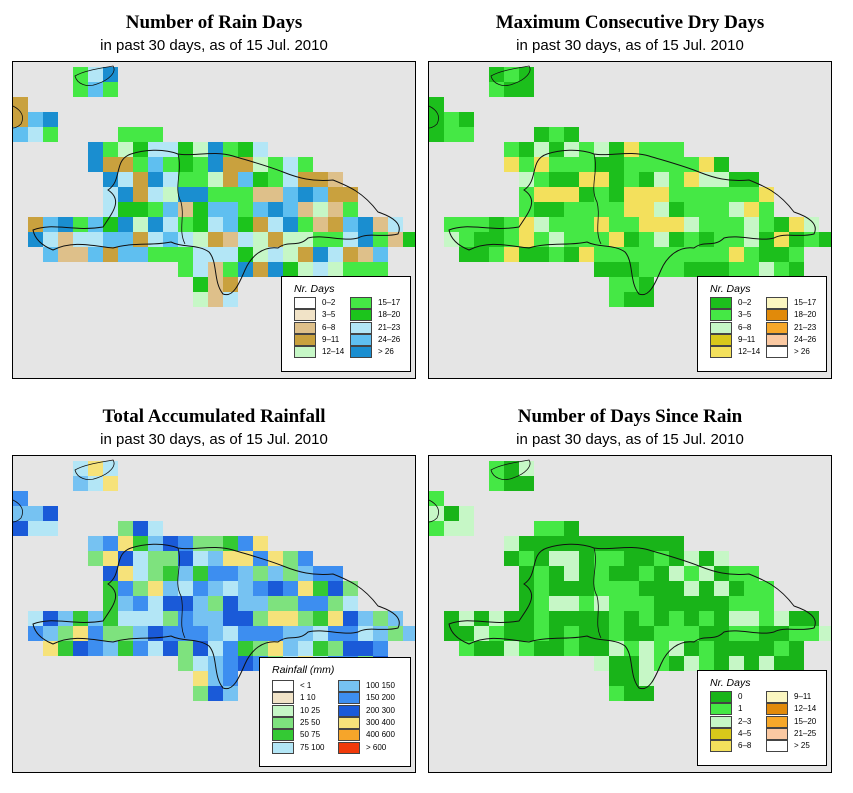 The height and width of the screenshot is (793, 853). I want to click on legend-label: 9–11, so click(747, 339).